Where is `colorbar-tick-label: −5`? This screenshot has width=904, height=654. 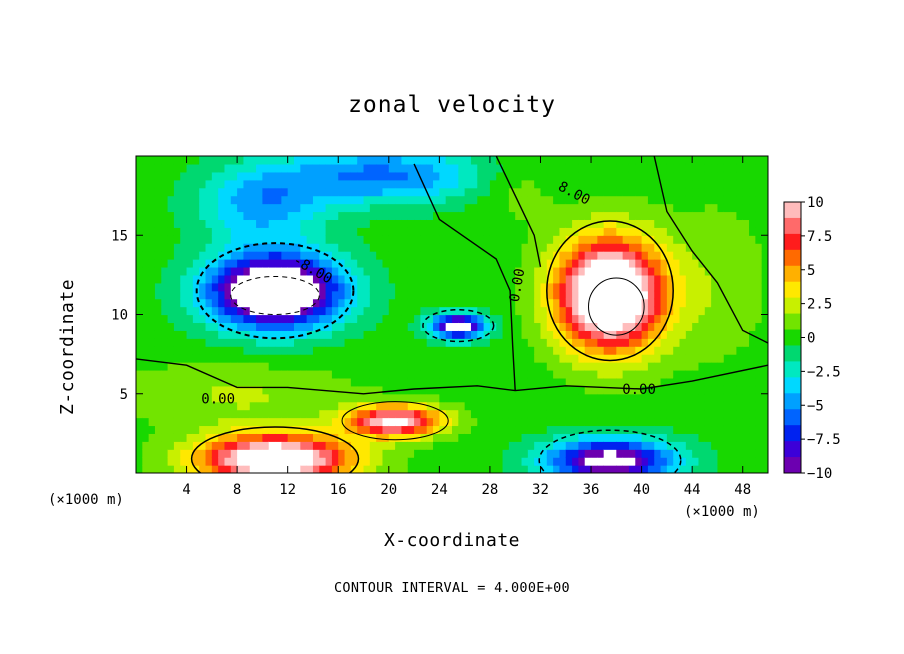
colorbar-tick-label: −5 is located at coordinates (815, 406).